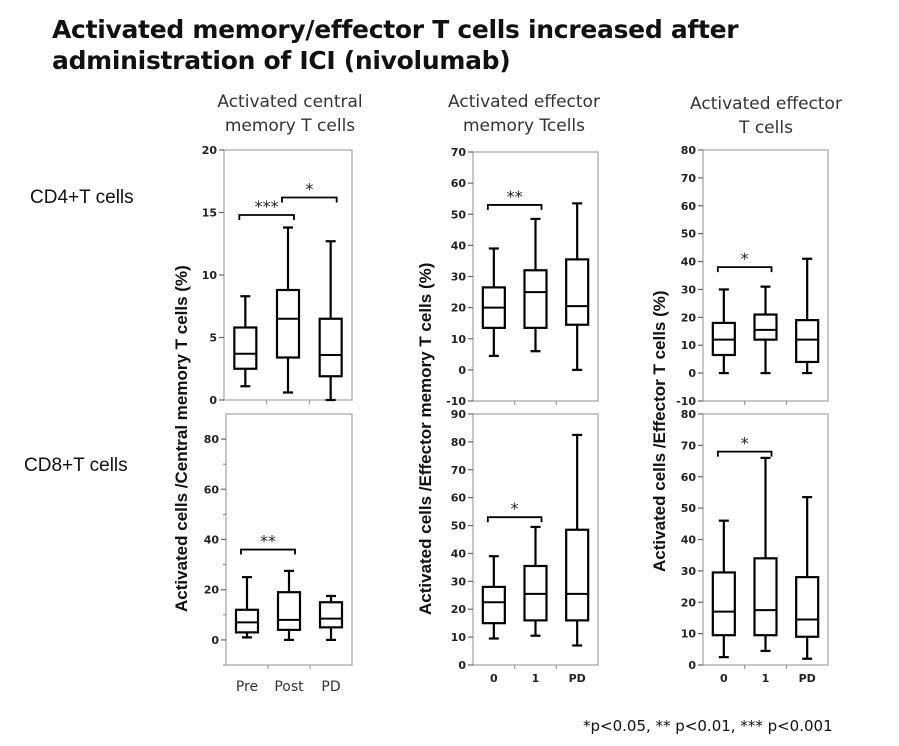 This screenshot has height=746, width=899. Describe the element at coordinates (278, 554) in the screenshot. I see `panel-central-memory-cd8: 0 20 40 60 80 Pre Post PD **` at that location.